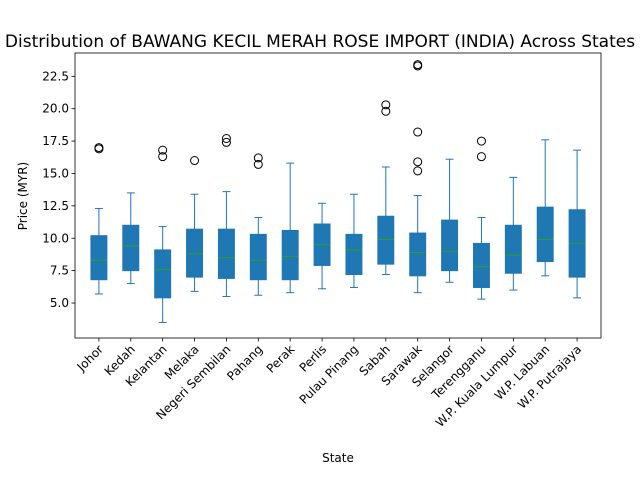  What do you see at coordinates (55, 238) in the screenshot?
I see `y-tick-label: 10.0` at bounding box center [55, 238].